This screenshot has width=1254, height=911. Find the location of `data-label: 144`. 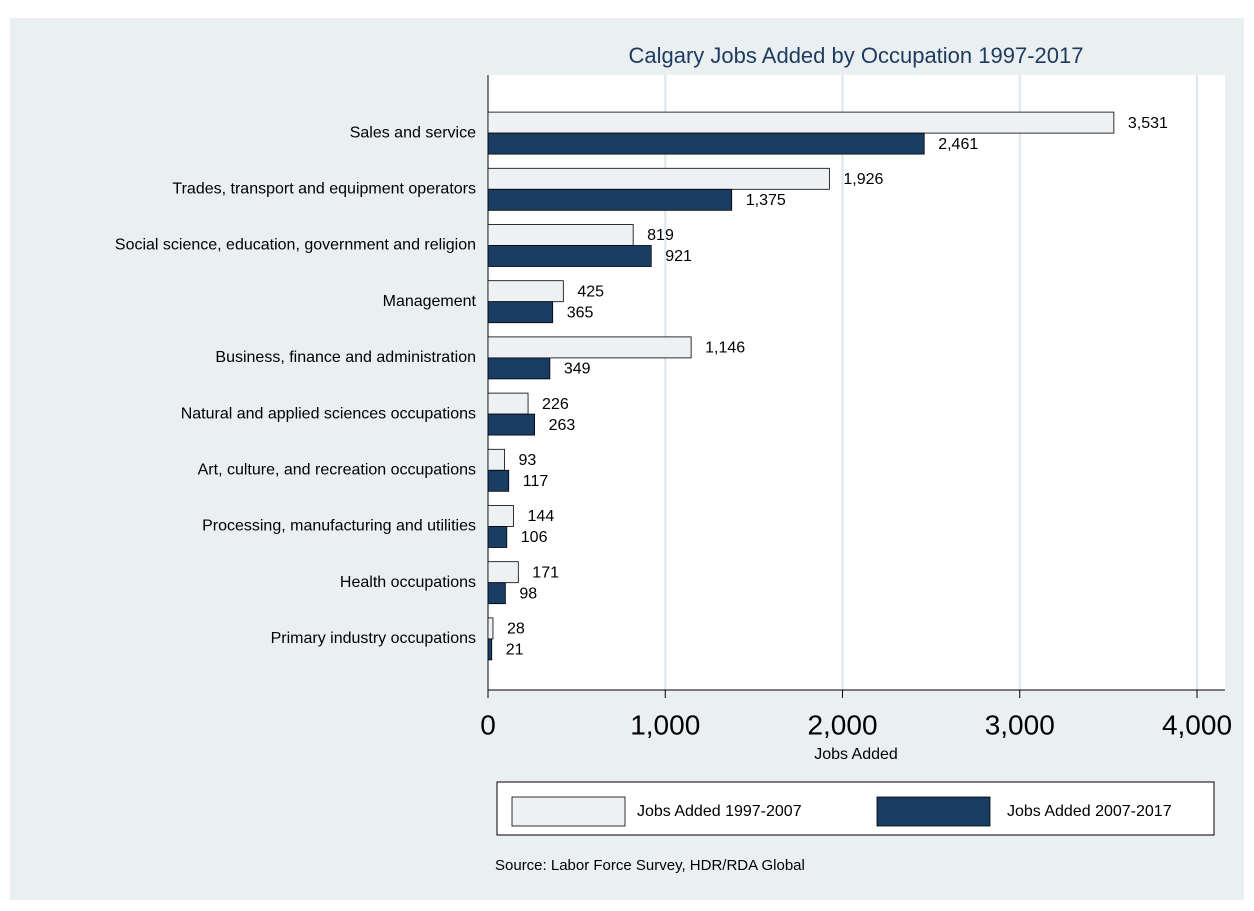

data-label: 144 is located at coordinates (541, 516).